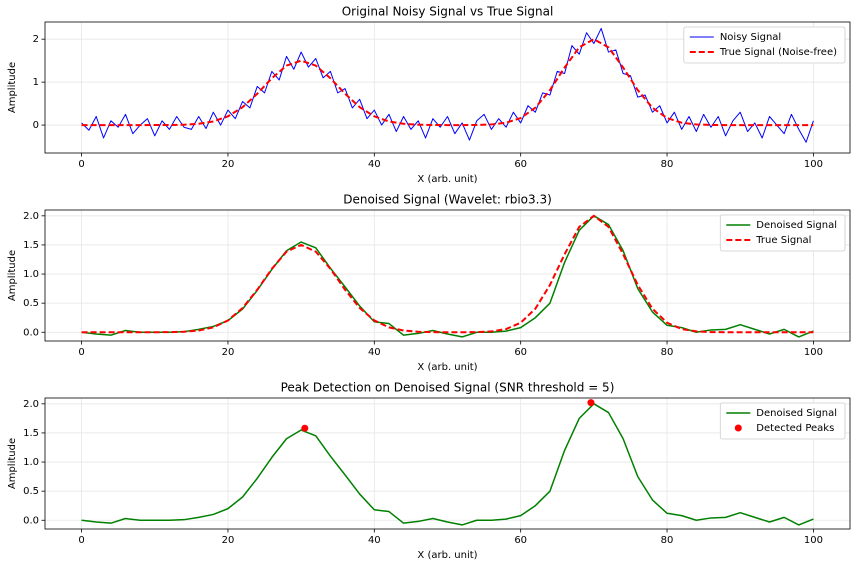  What do you see at coordinates (447, 200) in the screenshot?
I see `chart-title: Denoised Signal (Wavelet: rbio3.3)` at bounding box center [447, 200].